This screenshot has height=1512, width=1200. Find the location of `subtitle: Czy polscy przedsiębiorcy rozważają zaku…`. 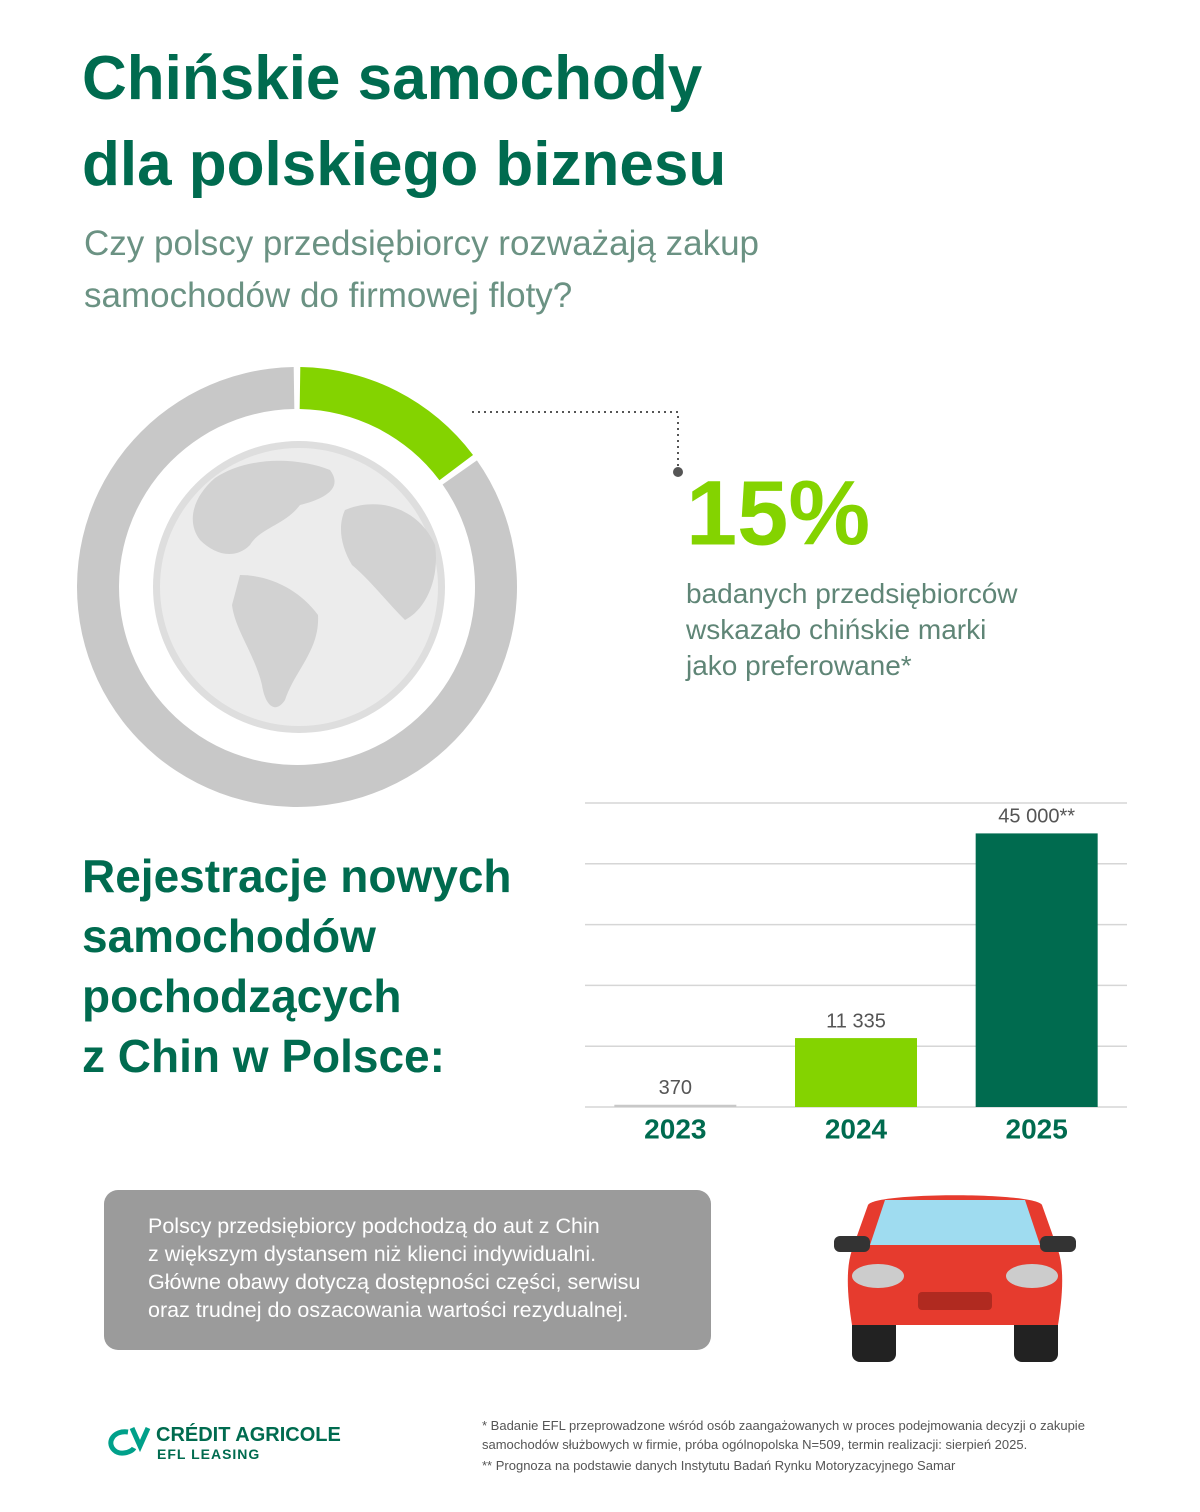

subtitle: Czy polscy przedsiębiorcy rozważają zaku… is located at coordinates (421, 269).